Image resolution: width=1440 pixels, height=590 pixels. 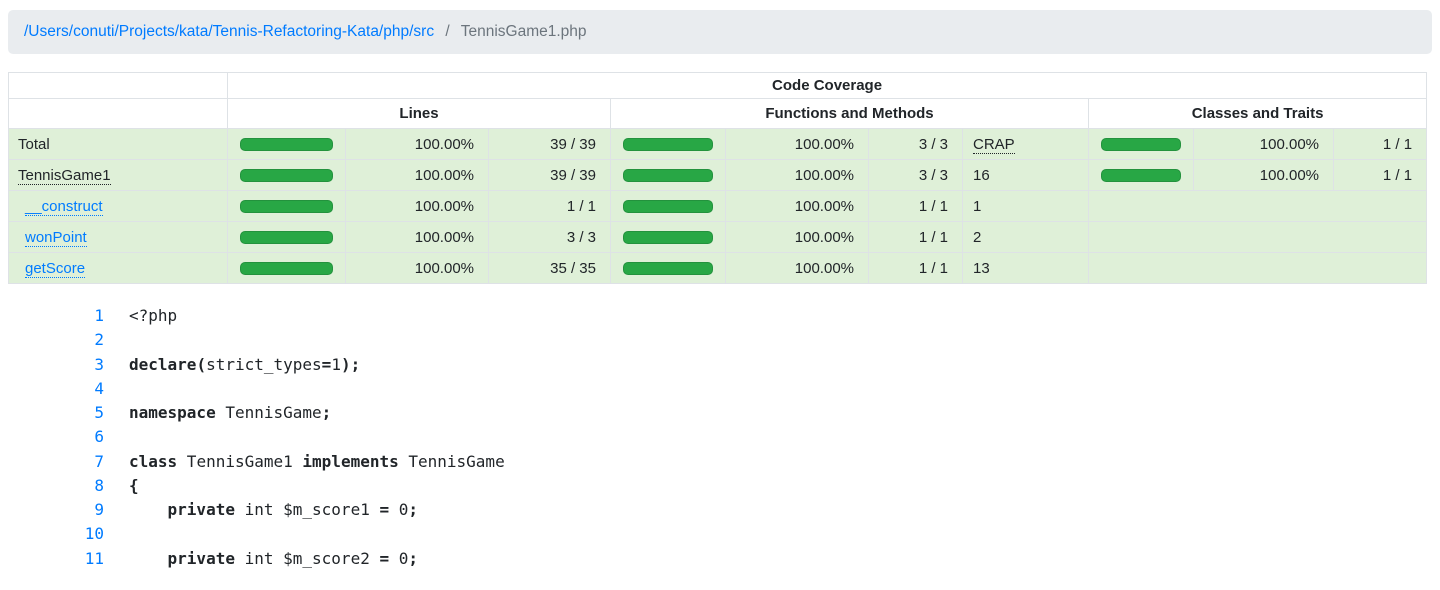 What do you see at coordinates (720, 510) in the screenshot?
I see `code-line: 9 private int $m_score1 = 0;` at bounding box center [720, 510].